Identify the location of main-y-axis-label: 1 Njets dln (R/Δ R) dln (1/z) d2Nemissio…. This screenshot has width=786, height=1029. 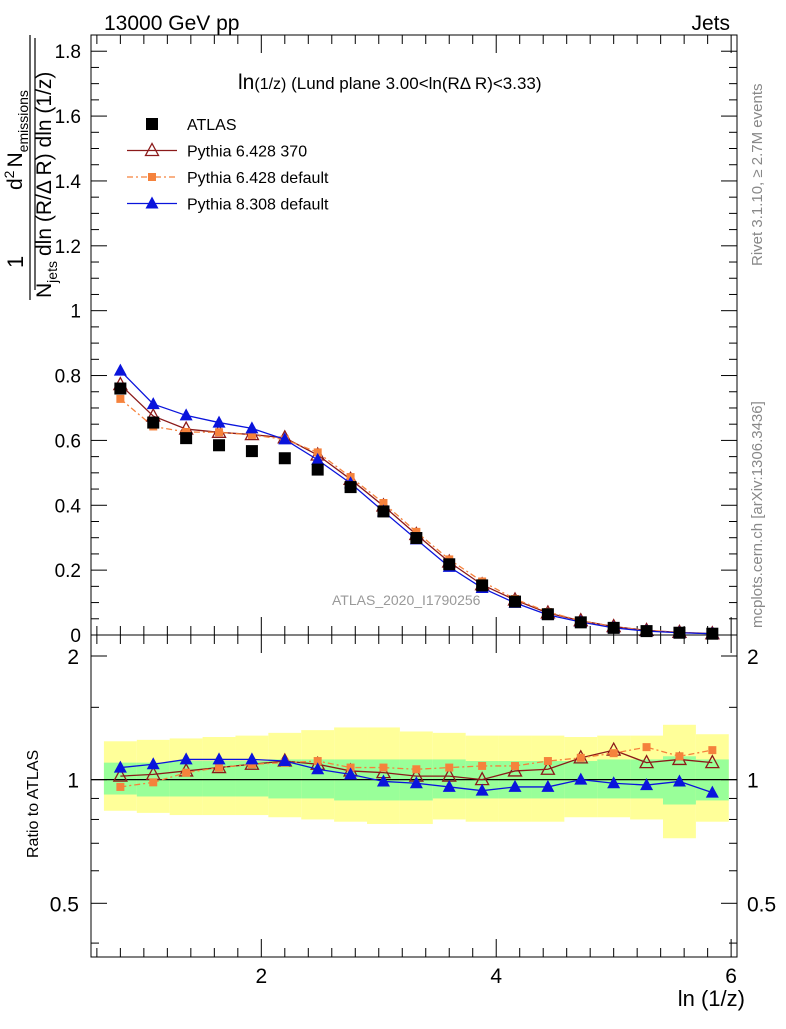
(30, 167).